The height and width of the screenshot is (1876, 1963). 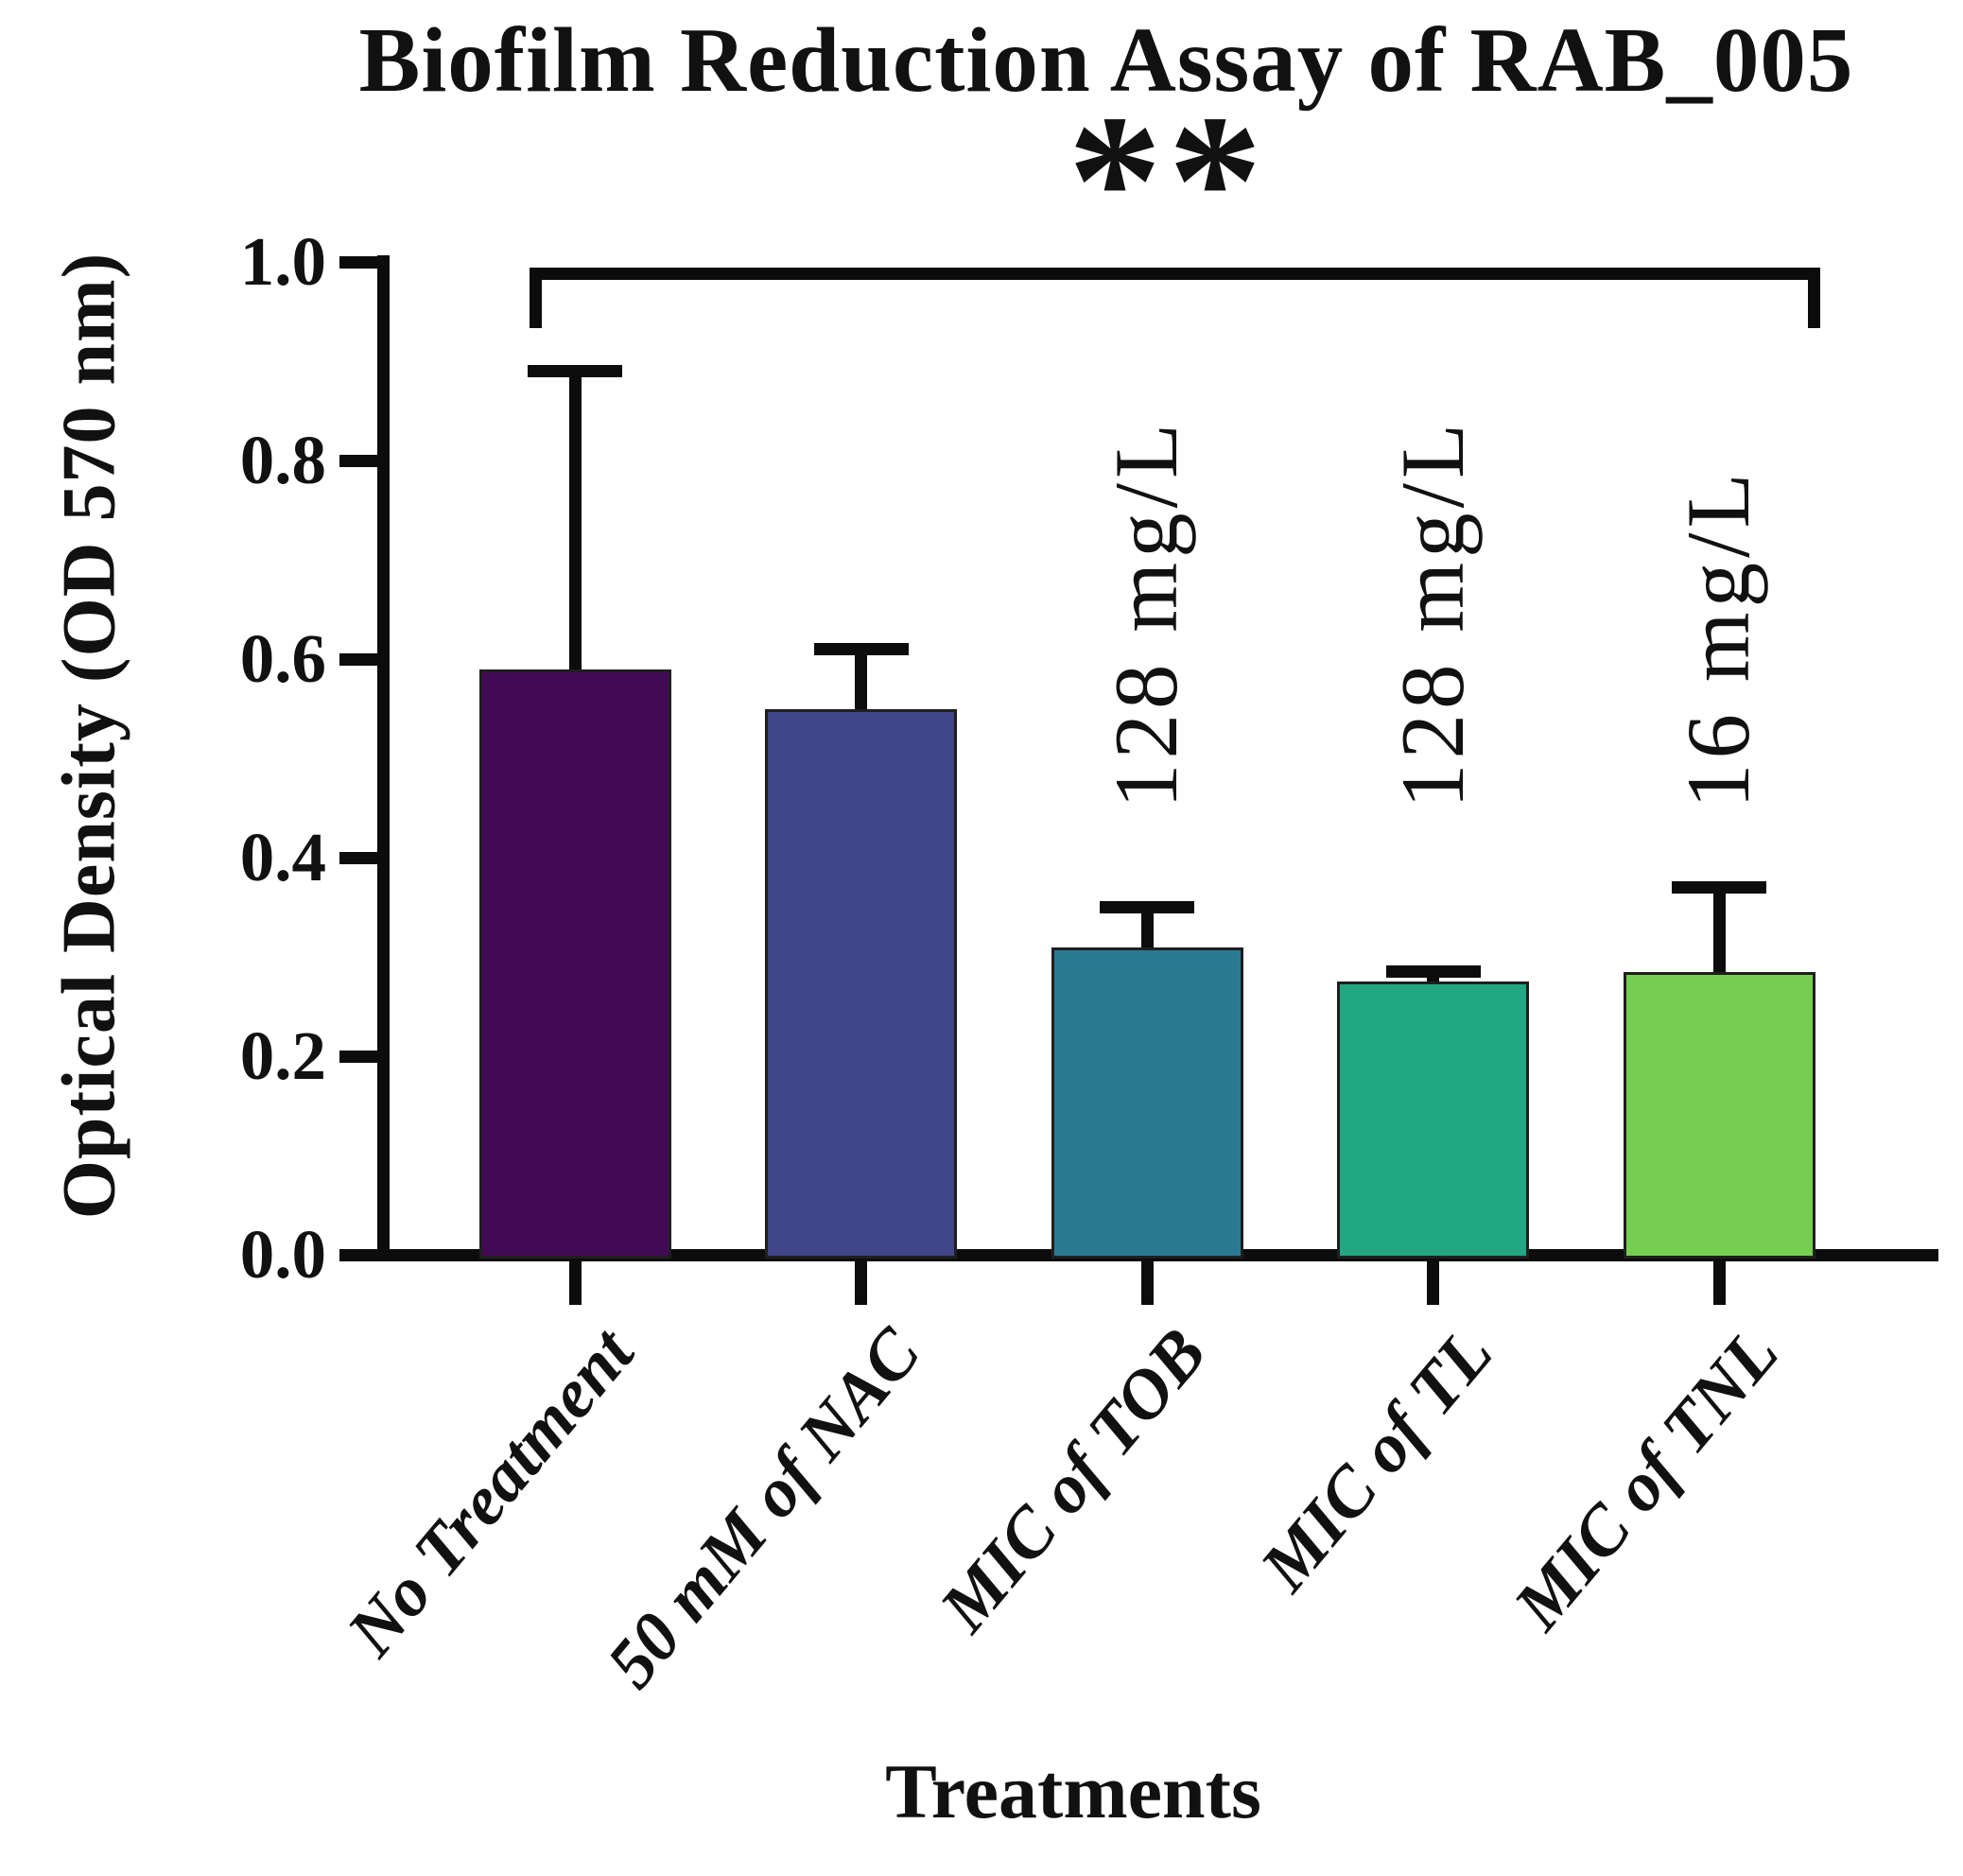 What do you see at coordinates (1073, 1791) in the screenshot?
I see `x-axis-title: Treatments` at bounding box center [1073, 1791].